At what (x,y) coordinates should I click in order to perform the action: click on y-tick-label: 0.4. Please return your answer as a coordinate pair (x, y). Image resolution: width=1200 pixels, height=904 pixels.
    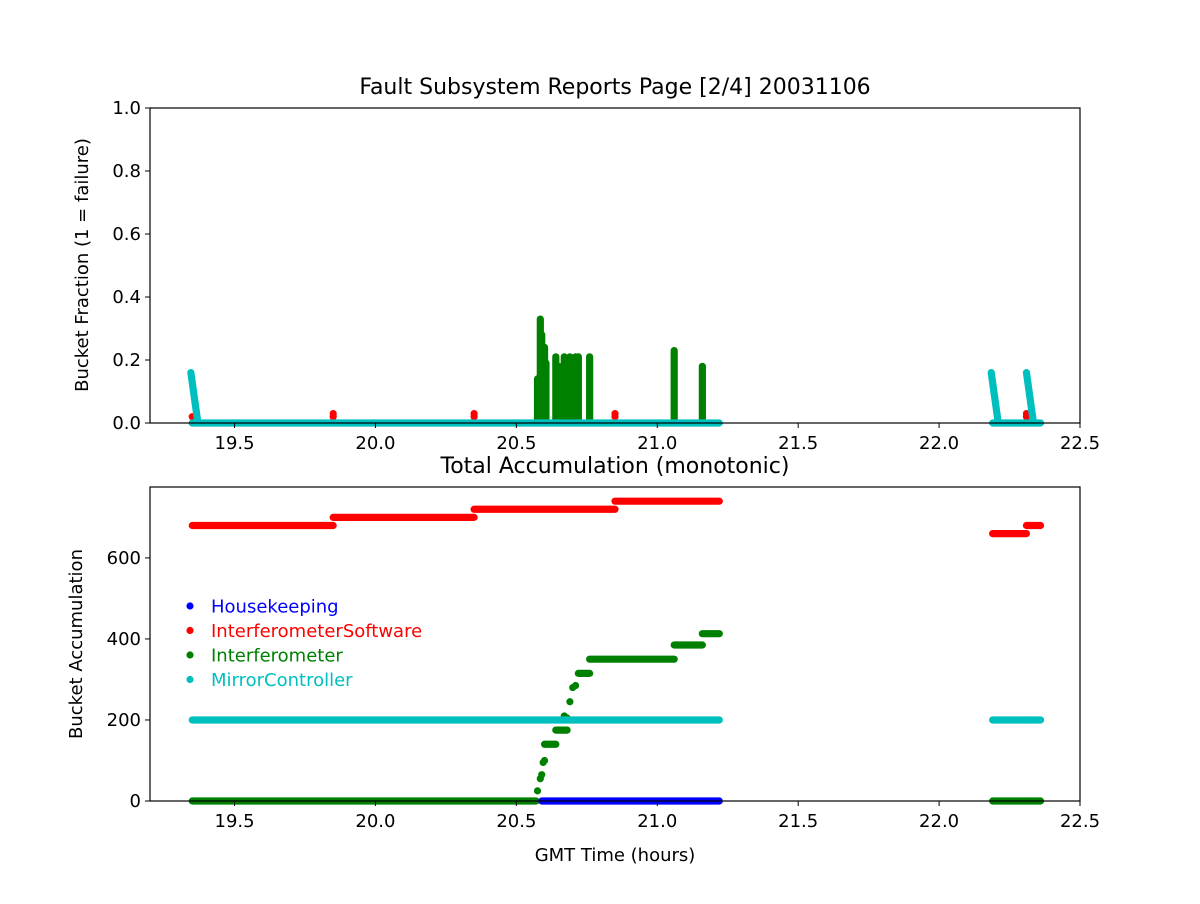
    Looking at the image, I should click on (126, 297).